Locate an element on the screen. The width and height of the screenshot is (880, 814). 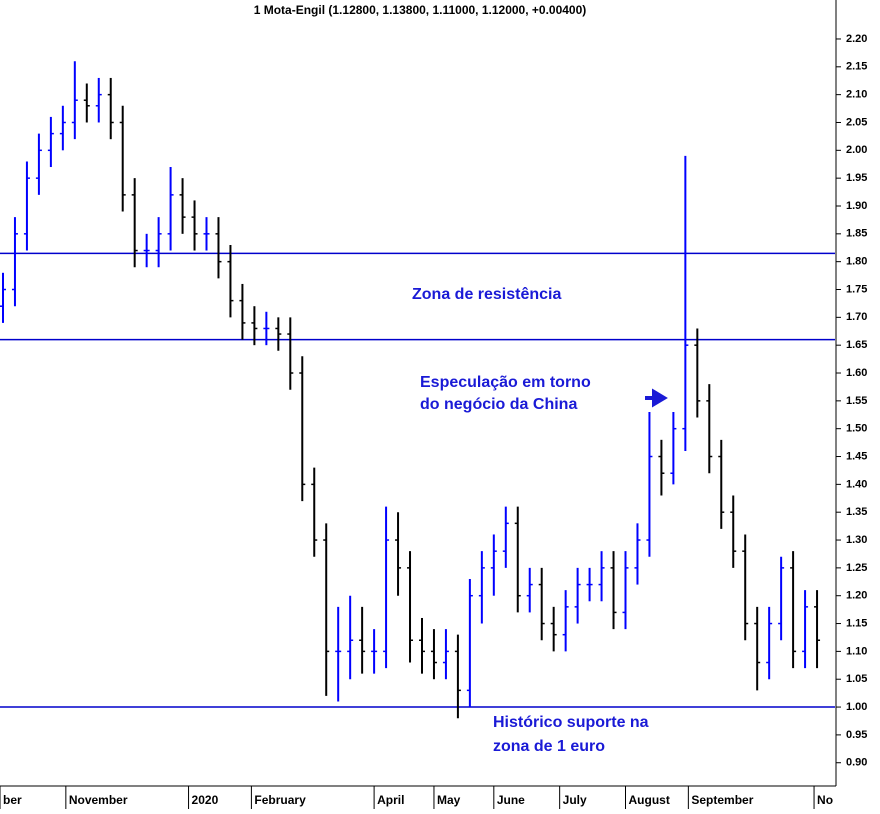
x-tick-label: September is located at coordinates (722, 800).